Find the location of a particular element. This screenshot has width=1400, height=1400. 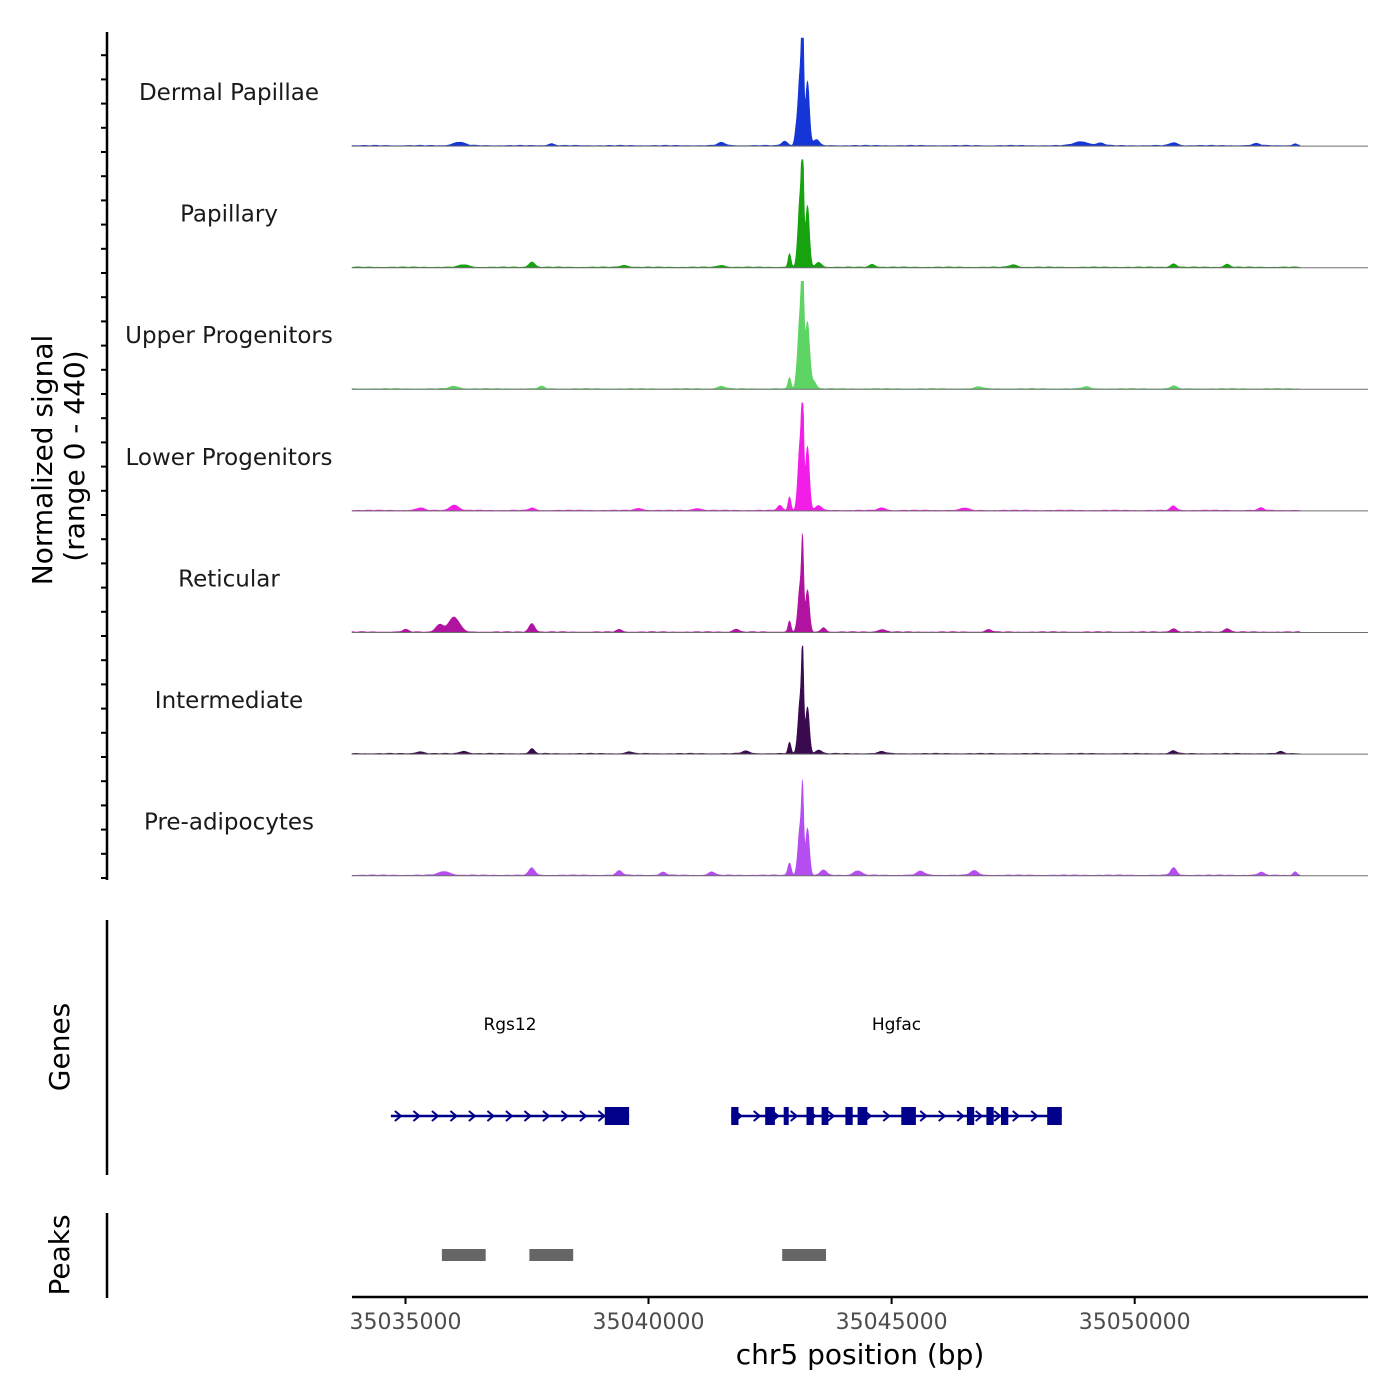

track-intermediate: Intermediate is located at coordinates (761, 700).